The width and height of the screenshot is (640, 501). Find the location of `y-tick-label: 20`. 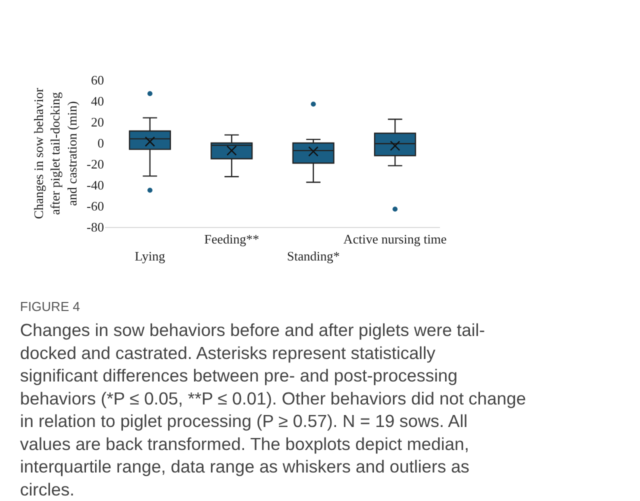

y-tick-label: 20 is located at coordinates (97, 122).